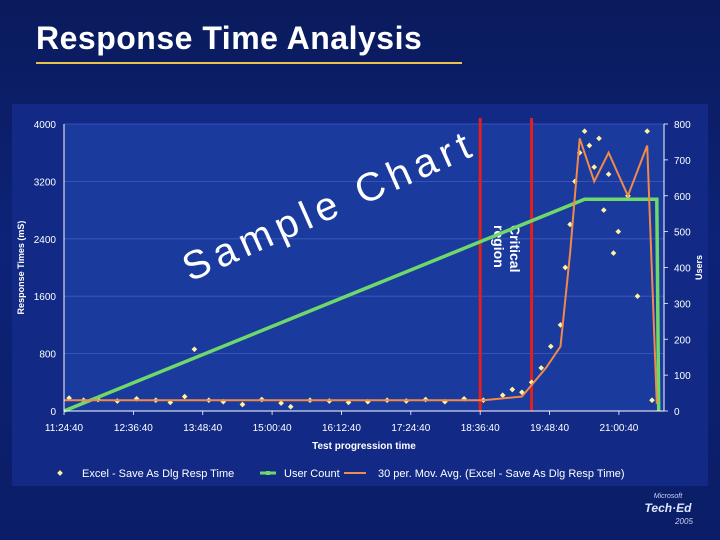 This screenshot has width=720, height=540. Describe the element at coordinates (618, 428) in the screenshot. I see `x-tick-label: 21:00:40` at that location.